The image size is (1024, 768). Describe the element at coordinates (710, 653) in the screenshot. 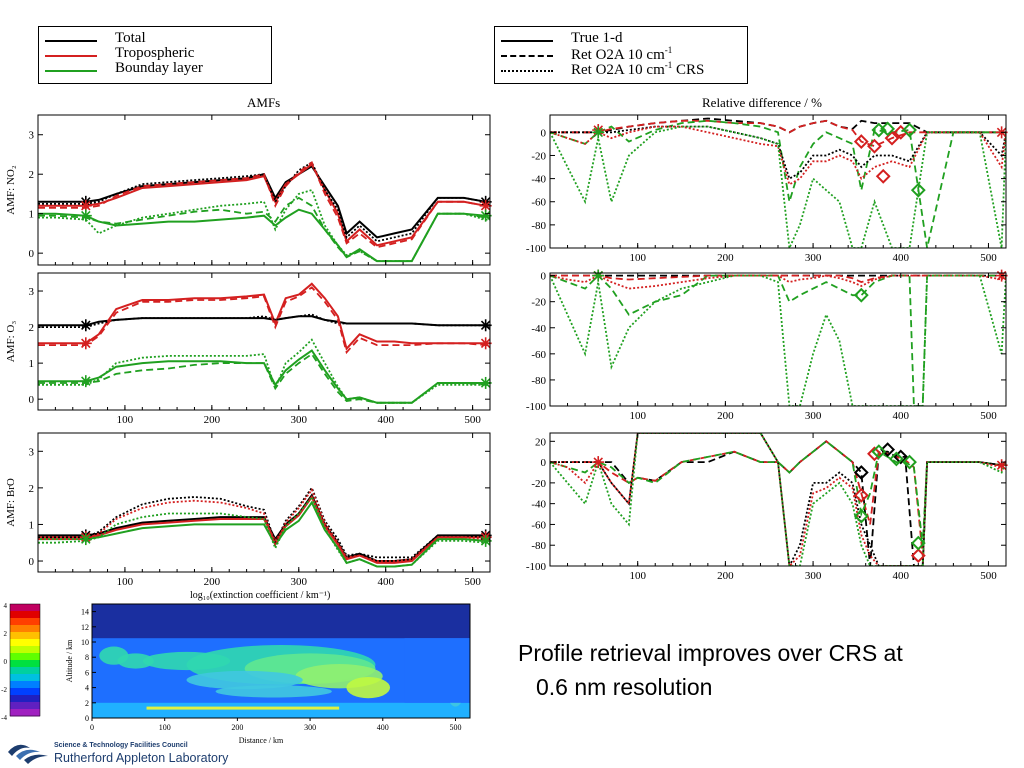

I see `caption-line-1: Profile retrieval improves over CRS at` at that location.